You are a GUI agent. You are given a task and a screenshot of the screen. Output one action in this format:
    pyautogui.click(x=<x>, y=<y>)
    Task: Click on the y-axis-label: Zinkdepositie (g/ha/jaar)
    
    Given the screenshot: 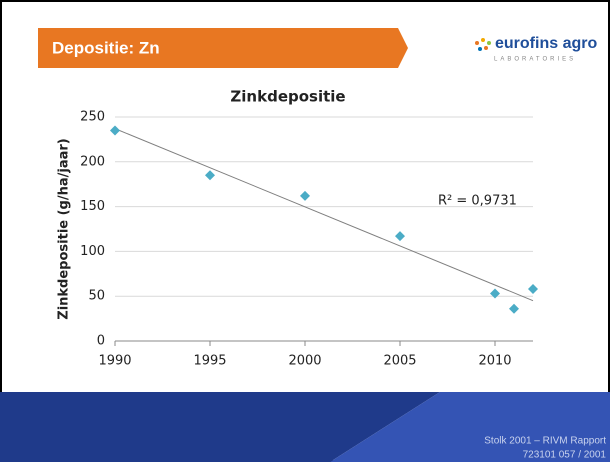 What is the action you would take?
    pyautogui.click(x=64, y=228)
    